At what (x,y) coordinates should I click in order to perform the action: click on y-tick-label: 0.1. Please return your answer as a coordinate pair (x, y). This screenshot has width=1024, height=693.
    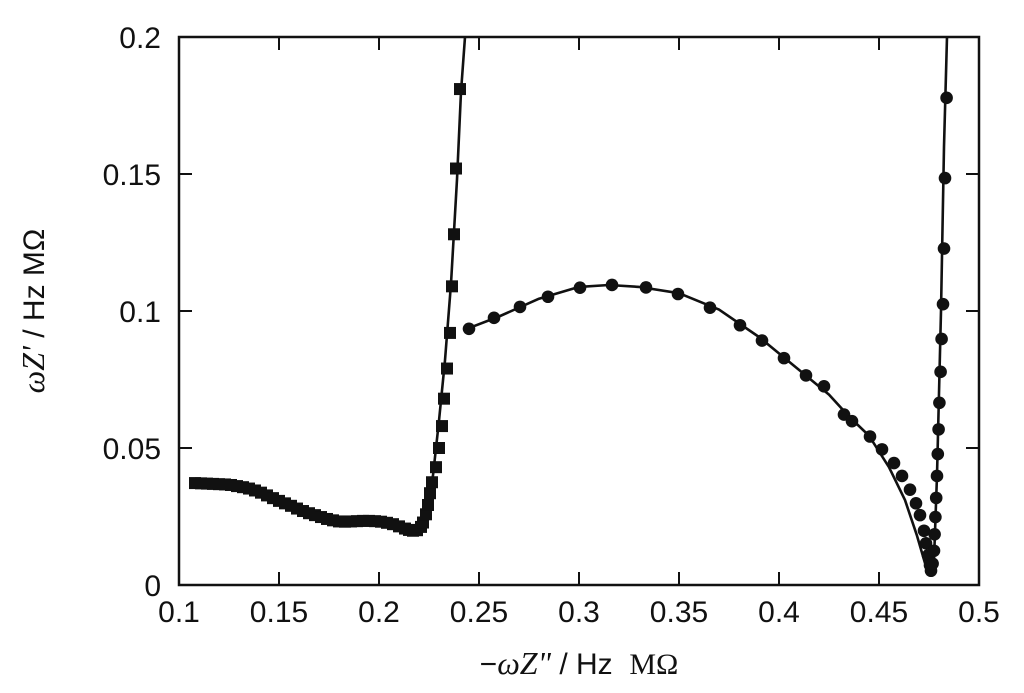
    Looking at the image, I should click on (140, 312).